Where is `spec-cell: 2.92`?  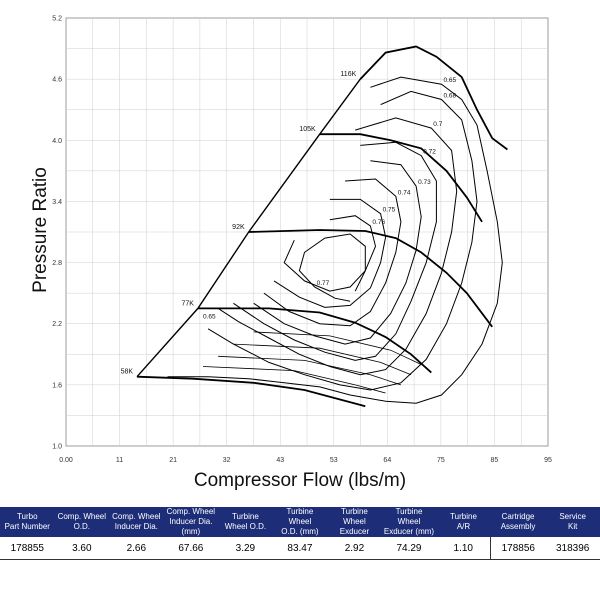 spec-cell: 2.92 is located at coordinates (354, 548).